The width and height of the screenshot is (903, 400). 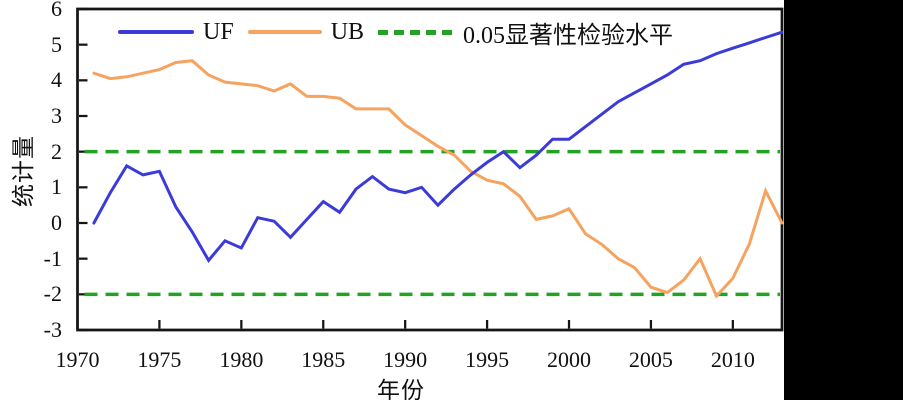 What do you see at coordinates (56, 10) in the screenshot?
I see `y-tick-label: 6` at bounding box center [56, 10].